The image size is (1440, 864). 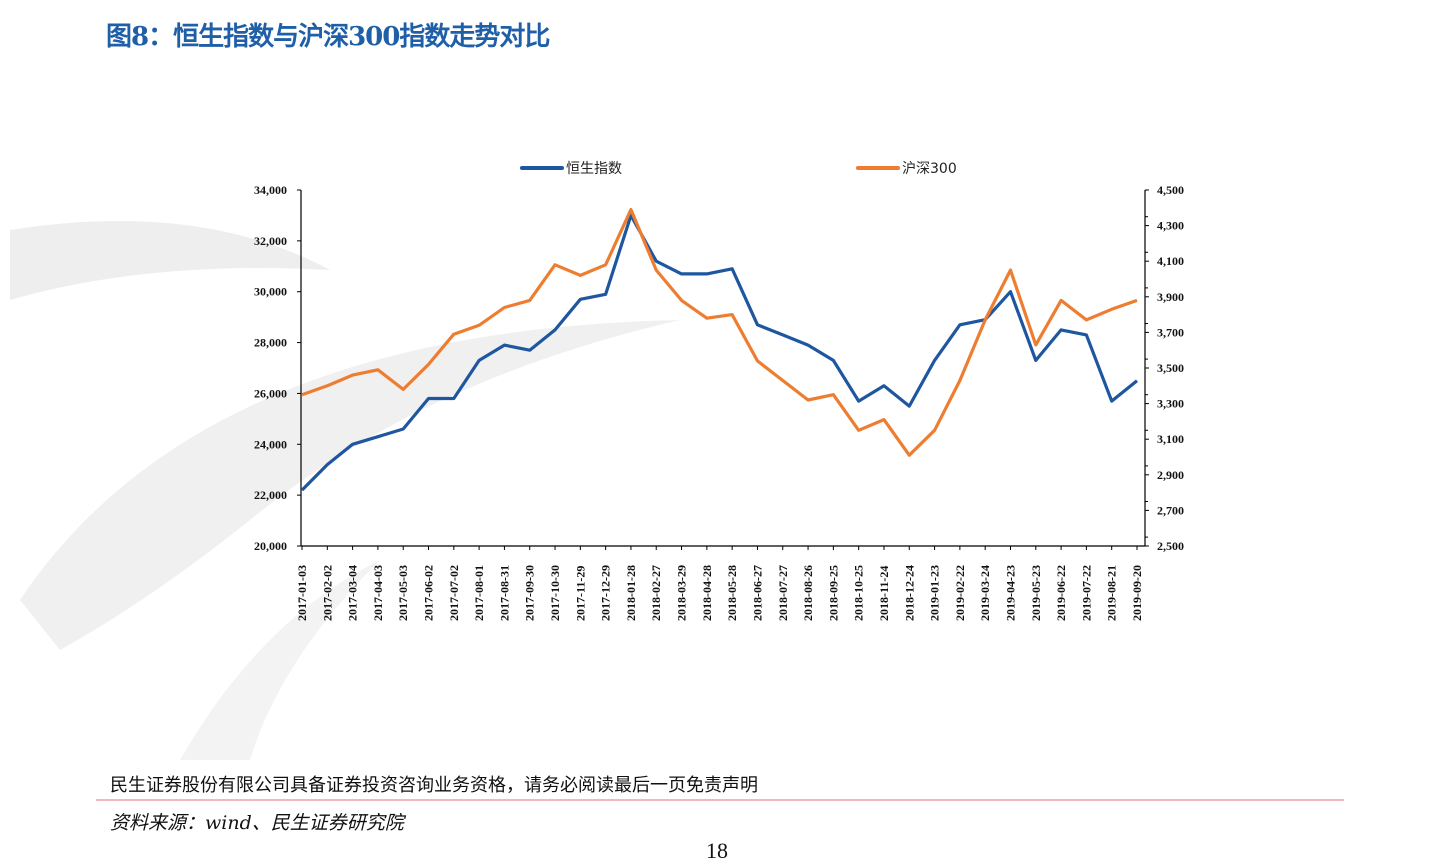 What do you see at coordinates (1137, 593) in the screenshot?
I see `x-tick-label: 2019-09-20` at bounding box center [1137, 593].